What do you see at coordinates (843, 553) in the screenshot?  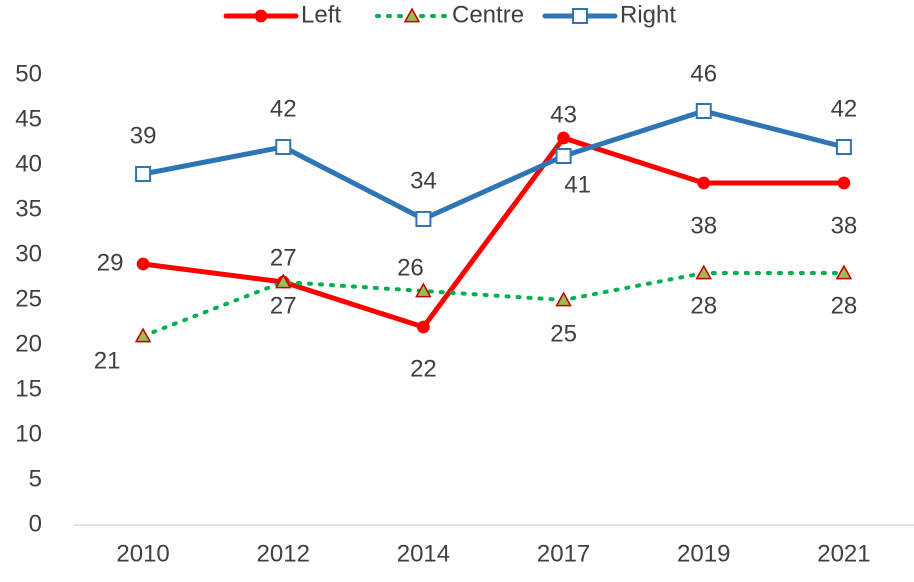 I see `x-tick-label: 2021` at bounding box center [843, 553].